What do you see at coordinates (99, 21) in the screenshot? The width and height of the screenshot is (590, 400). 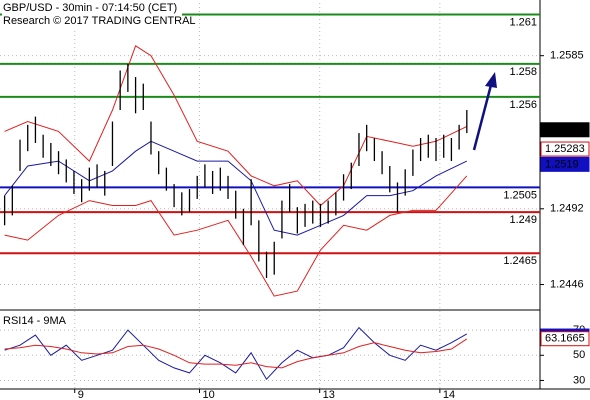 I see `header-subtitle: Research © 2017 TRADING CENTRAL` at bounding box center [99, 21].